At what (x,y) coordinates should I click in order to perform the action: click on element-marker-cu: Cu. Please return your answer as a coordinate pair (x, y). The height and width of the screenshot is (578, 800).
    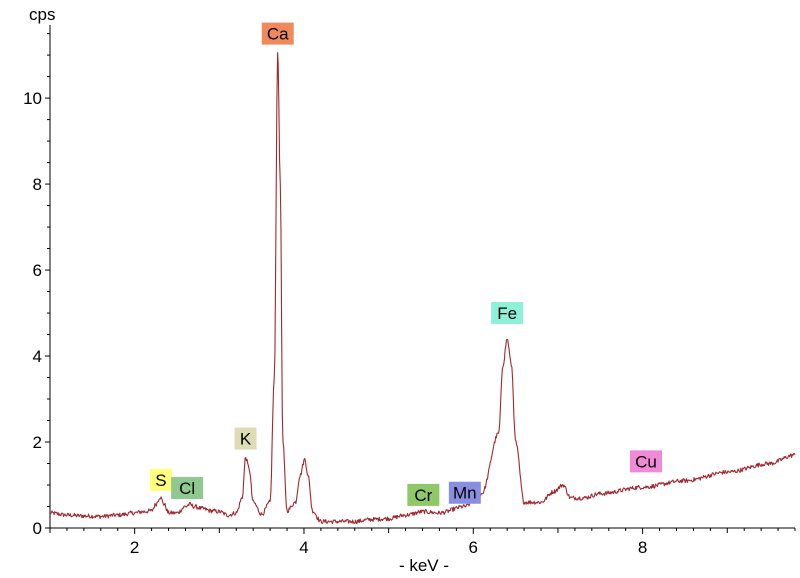
    Looking at the image, I should click on (646, 461).